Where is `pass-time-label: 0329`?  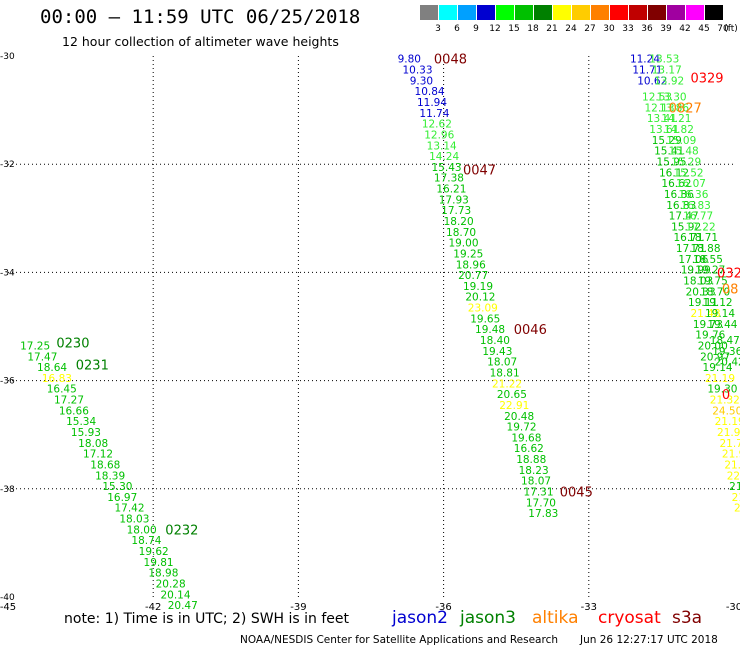
pass-time-label: 0329 is located at coordinates (706, 79).